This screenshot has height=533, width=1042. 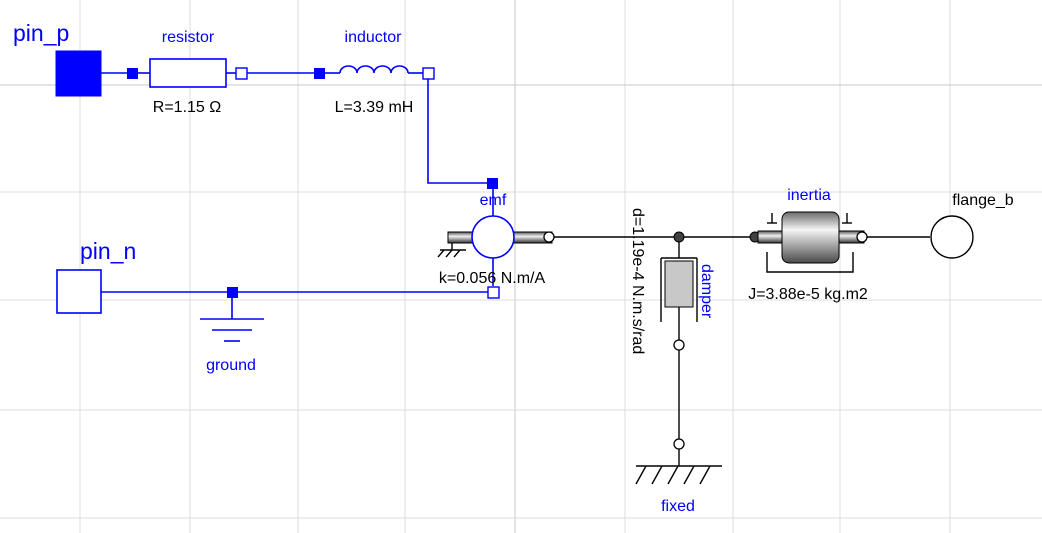 What do you see at coordinates (862, 237) in the screenshot?
I see `inertia-flange-b` at bounding box center [862, 237].